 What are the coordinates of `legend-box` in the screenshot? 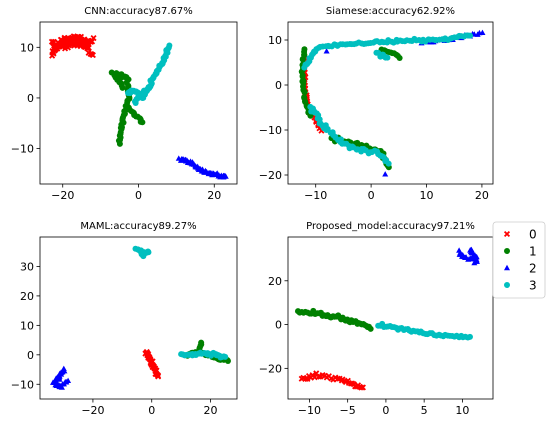 It's located at (519, 260).